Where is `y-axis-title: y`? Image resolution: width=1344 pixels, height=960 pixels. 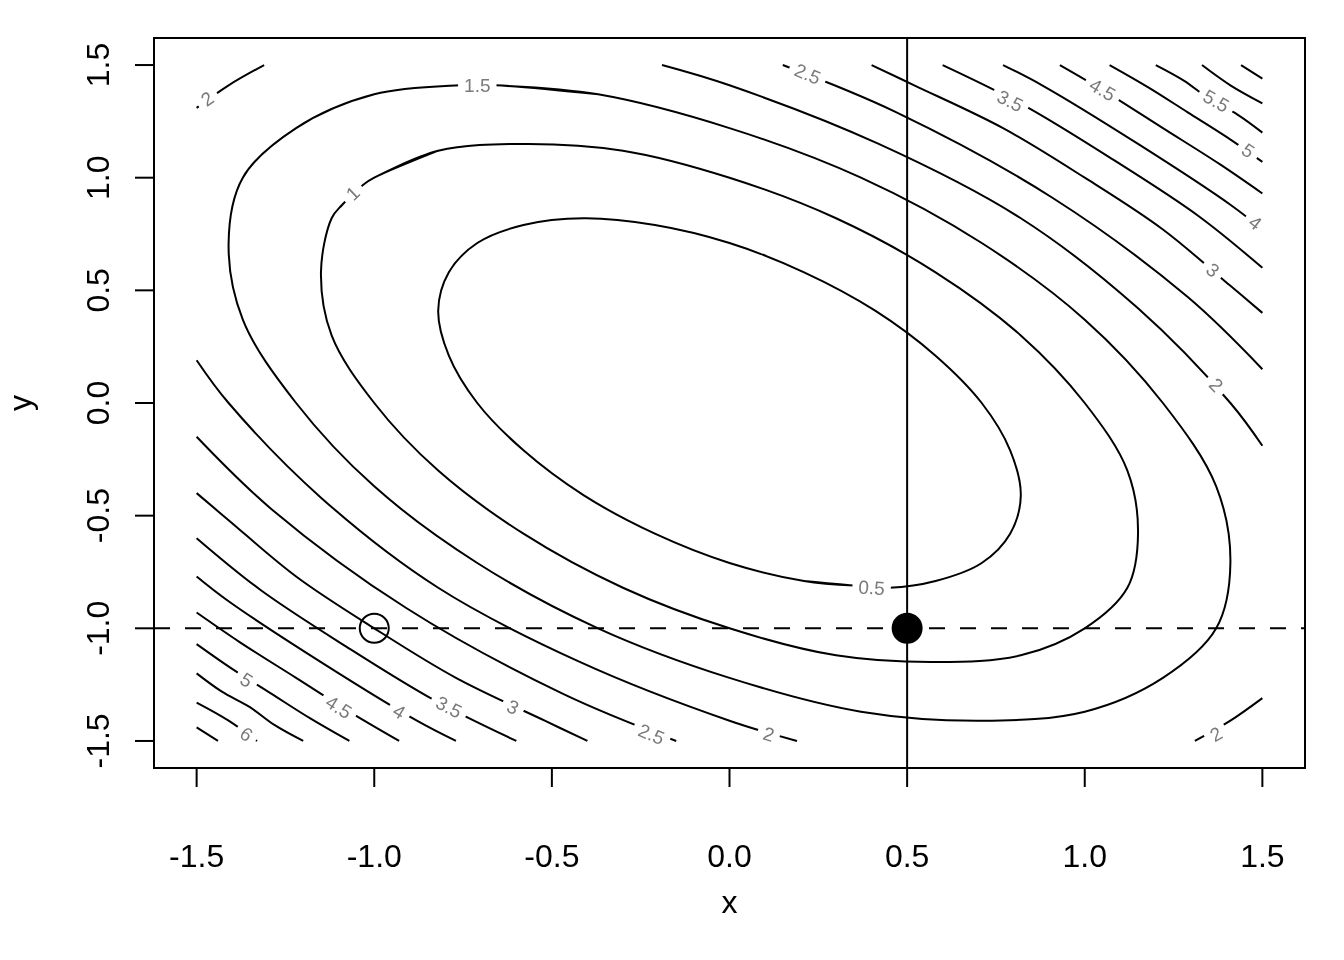 y-axis-title: y is located at coordinates (20, 403).